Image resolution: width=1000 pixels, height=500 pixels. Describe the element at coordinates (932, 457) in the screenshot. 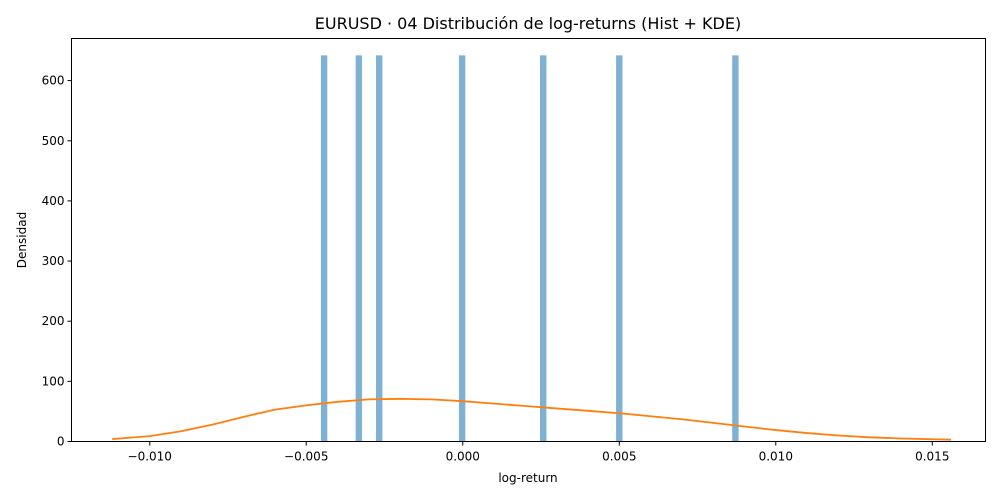

I see `x-tick-label-5: 0.015` at that location.